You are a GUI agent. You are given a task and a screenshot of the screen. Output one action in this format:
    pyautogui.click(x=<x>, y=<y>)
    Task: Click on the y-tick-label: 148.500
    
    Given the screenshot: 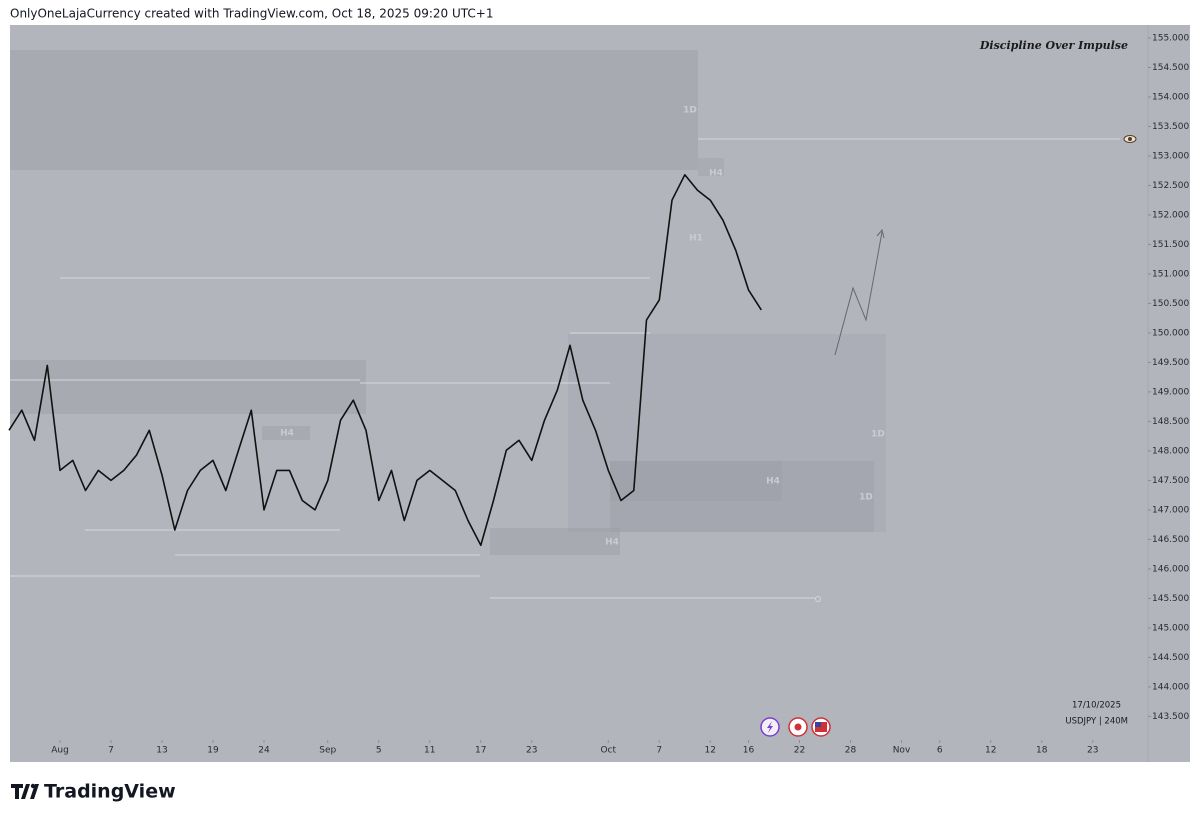 What is the action you would take?
    pyautogui.click(x=1170, y=422)
    